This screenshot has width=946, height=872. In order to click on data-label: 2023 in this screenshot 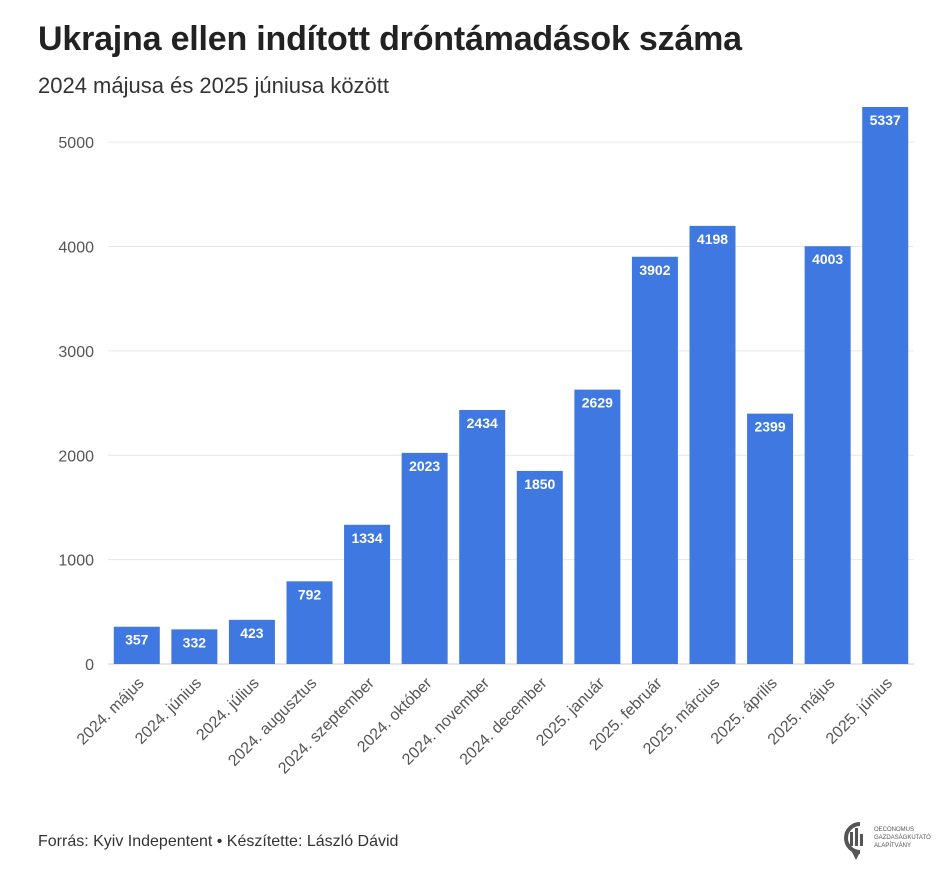, I will do `click(424, 466)`.